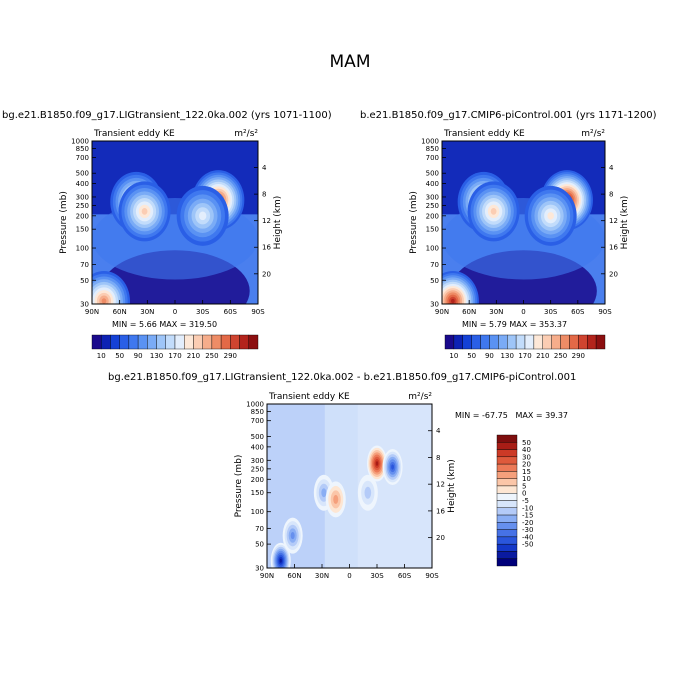  What do you see at coordinates (82, 230) in the screenshot?
I see `y-tick-label: 150` at bounding box center [82, 230].